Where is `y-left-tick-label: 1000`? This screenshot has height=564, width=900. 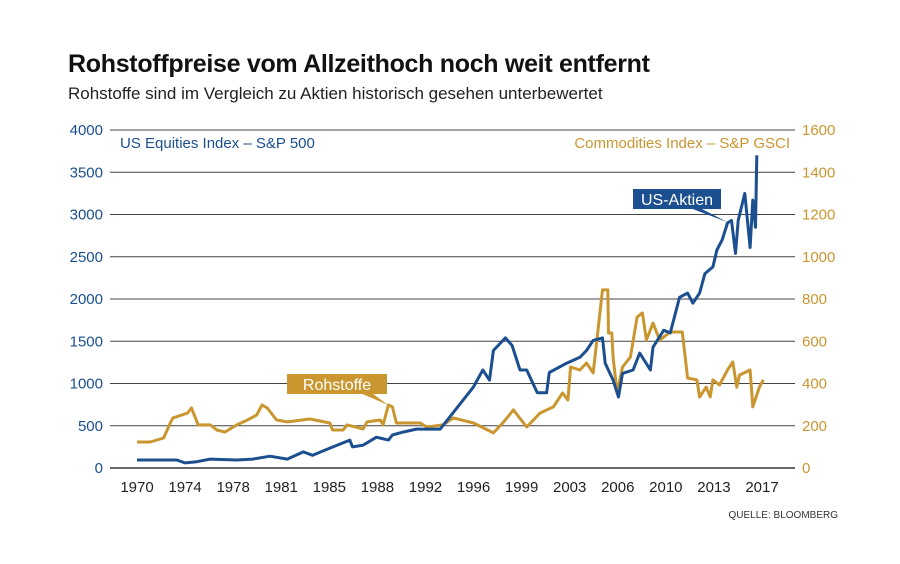
y-left-tick-label: 1000 is located at coordinates (86, 384).